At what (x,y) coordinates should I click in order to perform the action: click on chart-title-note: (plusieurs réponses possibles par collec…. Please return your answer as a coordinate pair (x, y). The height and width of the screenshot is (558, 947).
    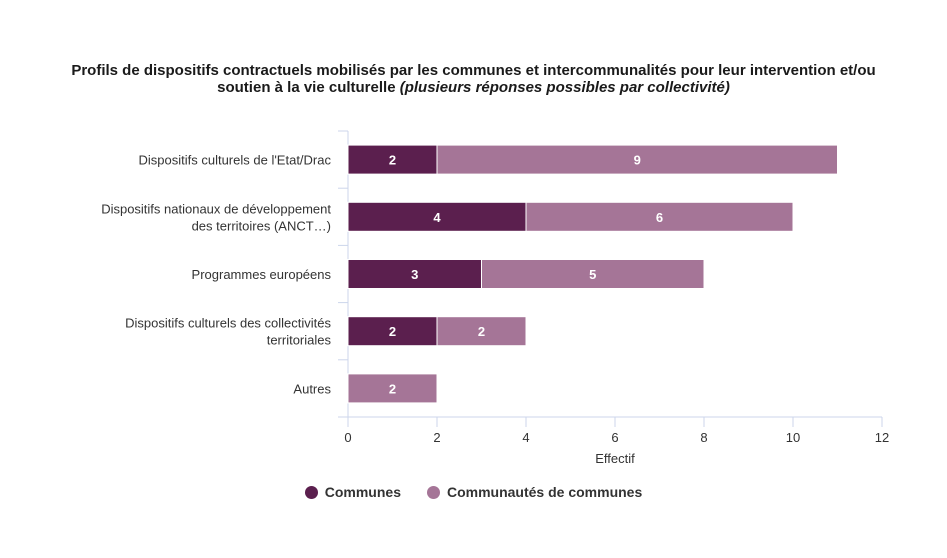
    Looking at the image, I should click on (564, 87).